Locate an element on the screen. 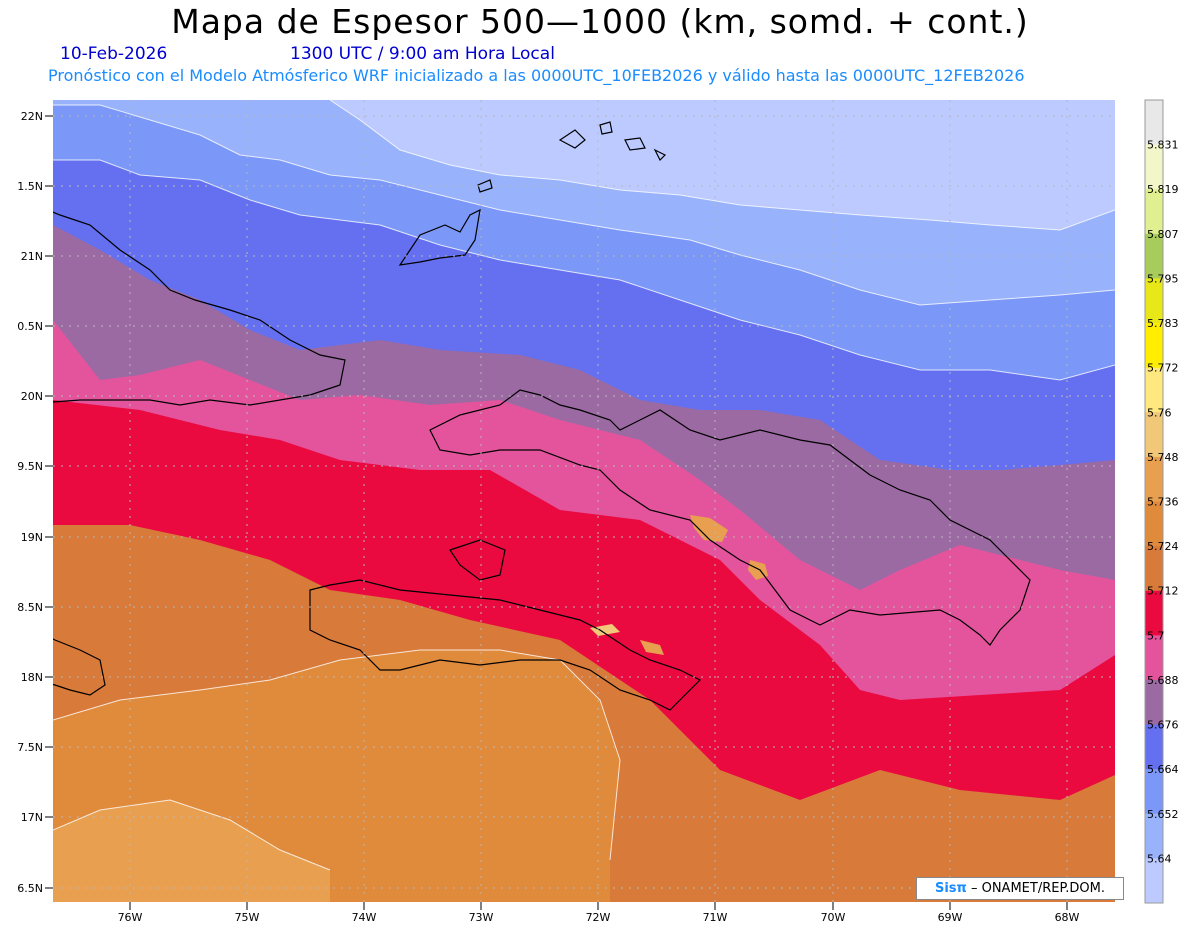 The height and width of the screenshot is (927, 1200). lat-label: 19N is located at coordinates (32, 537).